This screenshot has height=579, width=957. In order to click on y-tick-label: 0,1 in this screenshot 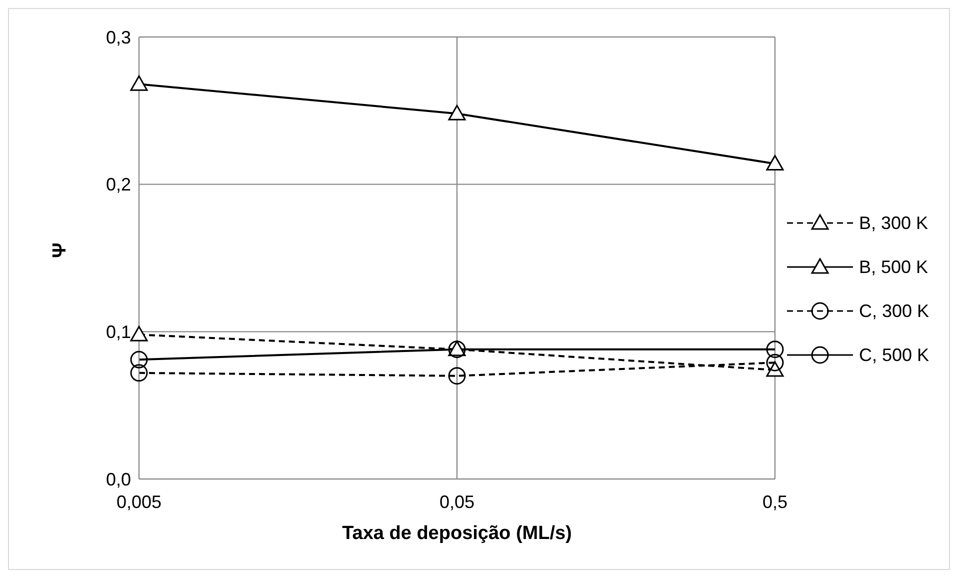, I will do `click(118, 332)`.